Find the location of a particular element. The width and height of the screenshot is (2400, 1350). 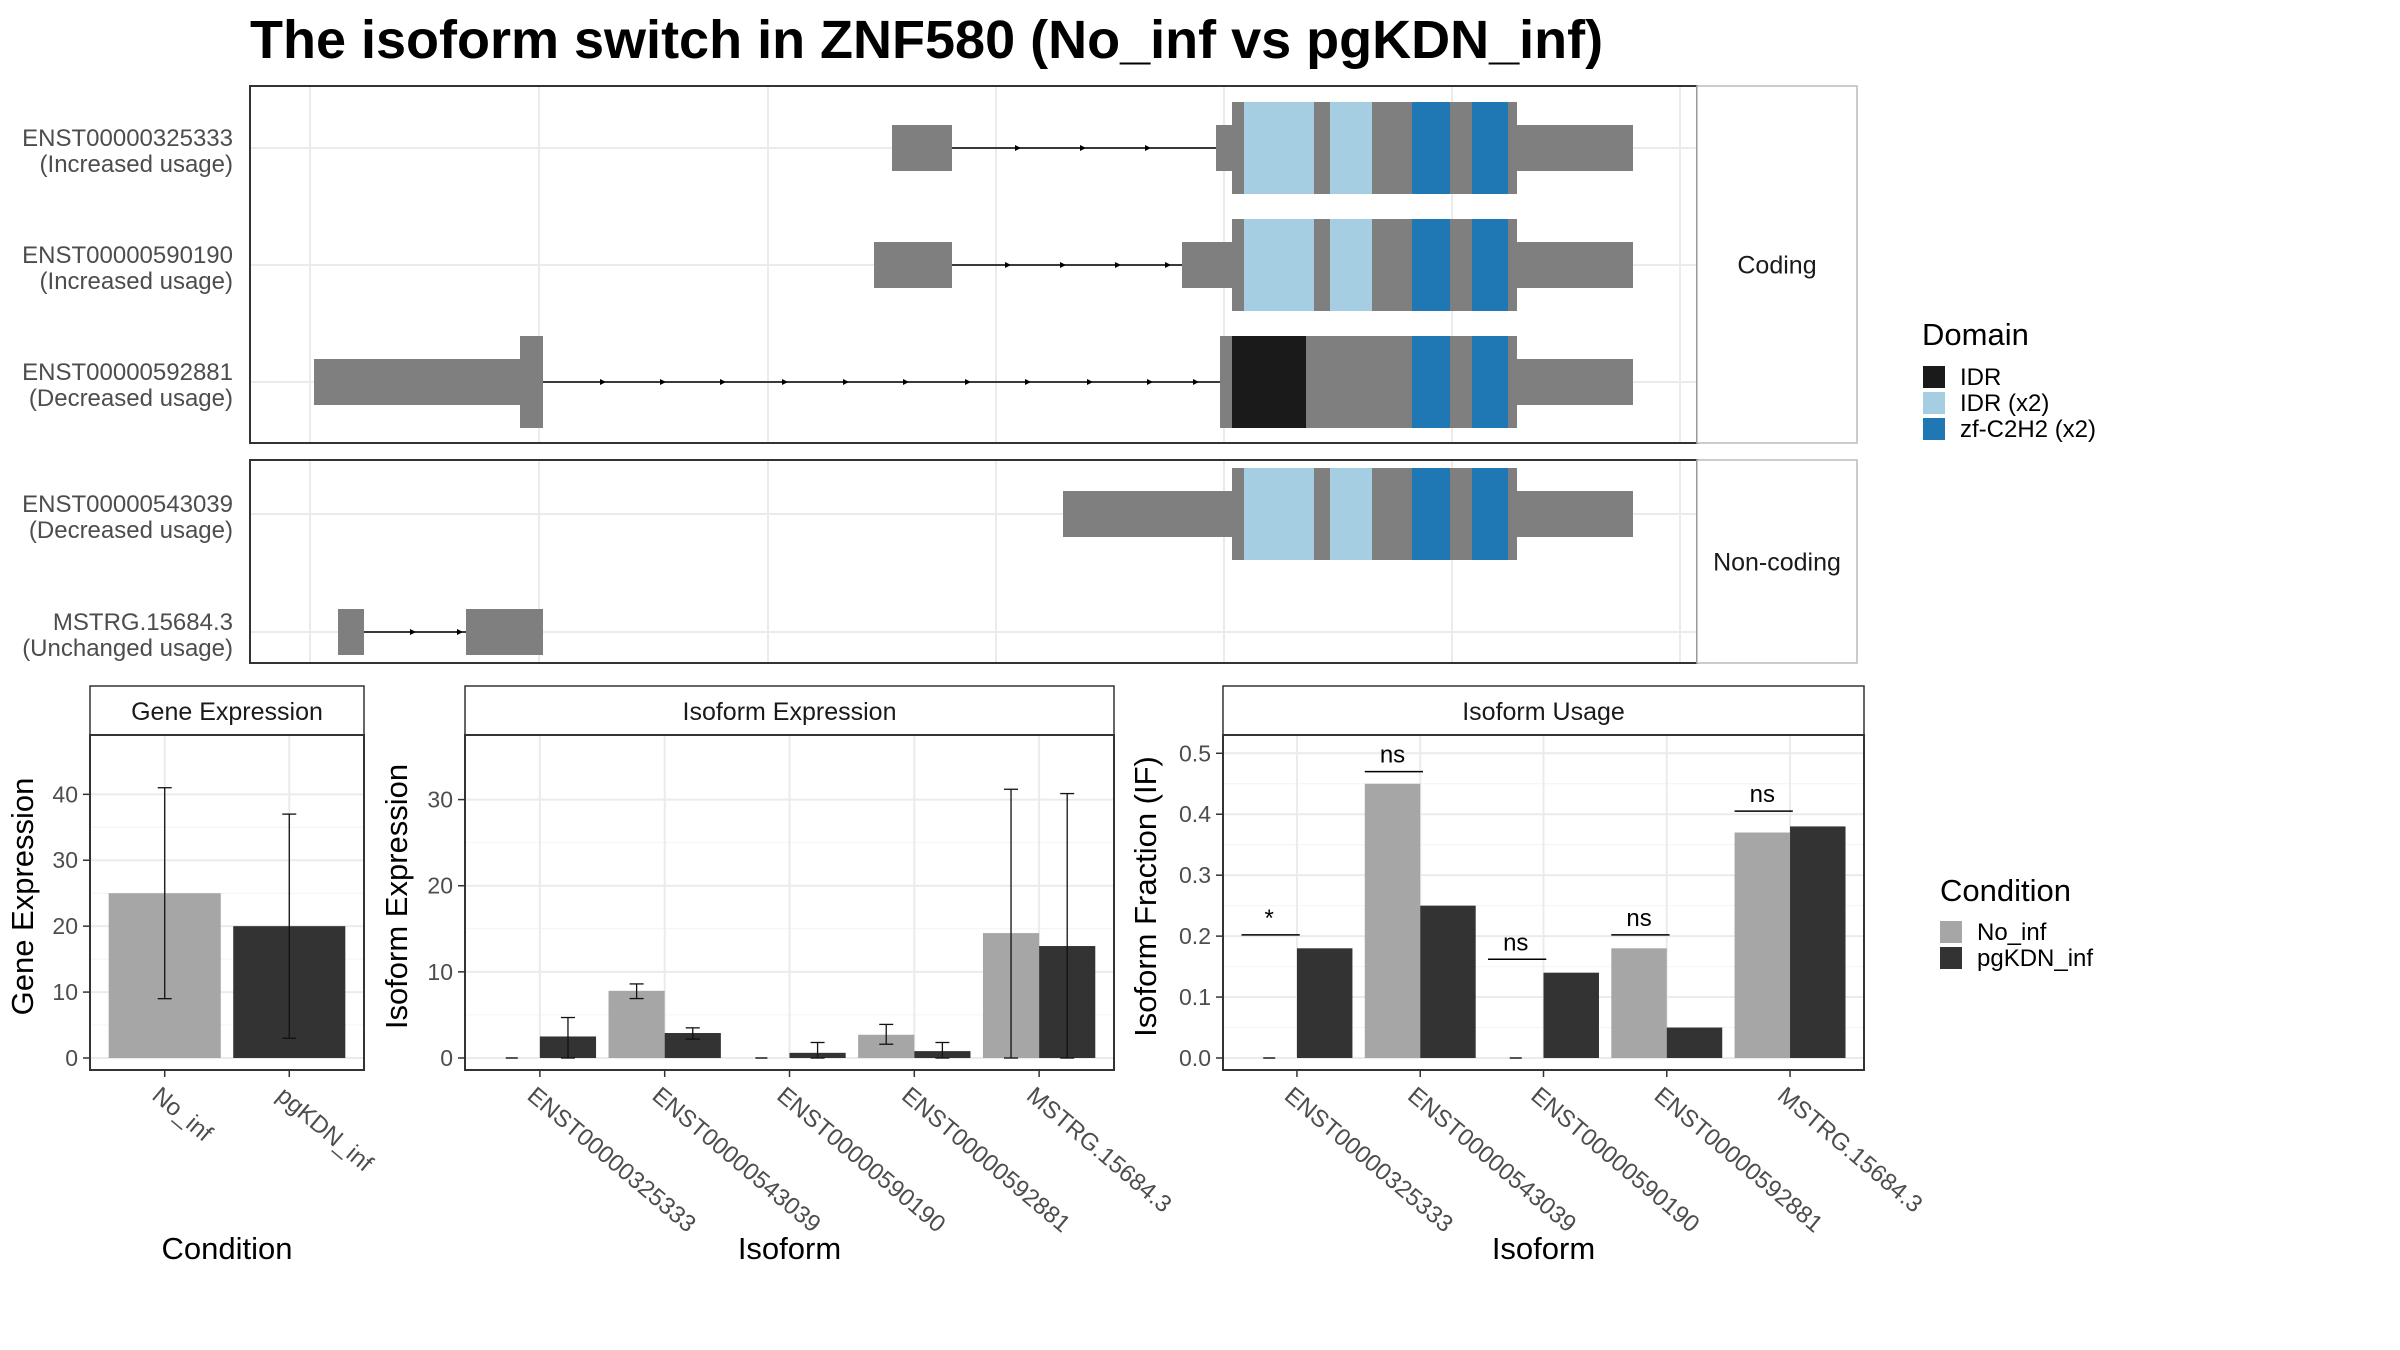

y-tick-label: 0.0 is located at coordinates (1195, 1058).